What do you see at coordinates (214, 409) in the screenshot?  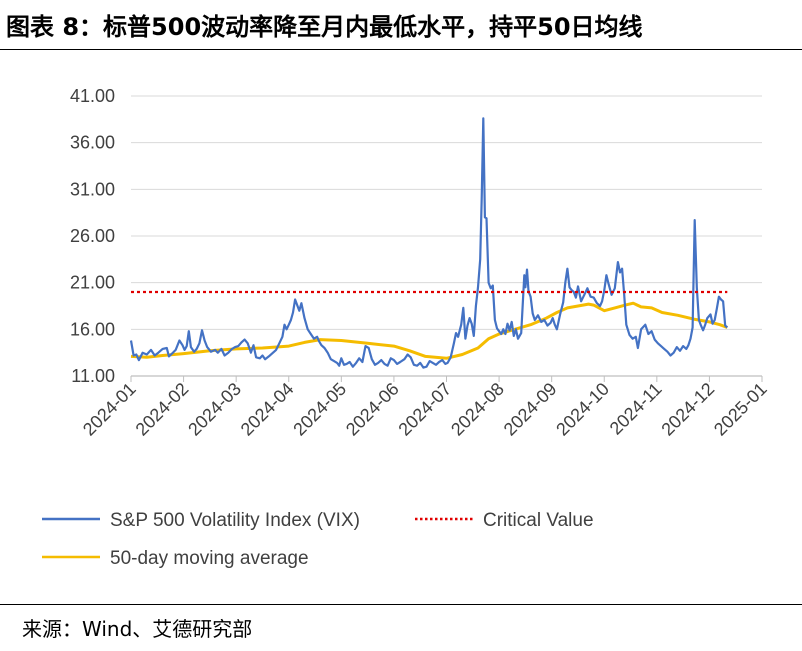 I see `x-tick-label: 2024-03` at bounding box center [214, 409].